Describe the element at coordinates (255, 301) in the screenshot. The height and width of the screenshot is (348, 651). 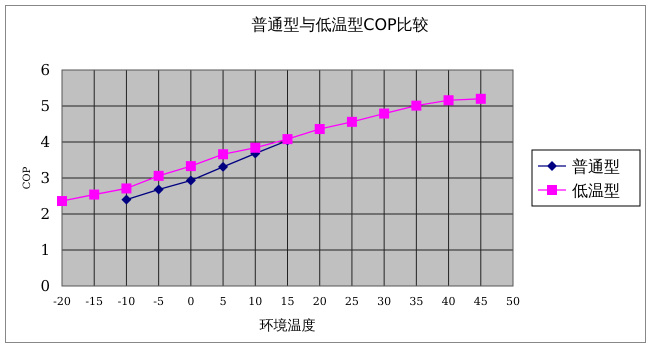
I see `x-tick-label: 10` at that location.